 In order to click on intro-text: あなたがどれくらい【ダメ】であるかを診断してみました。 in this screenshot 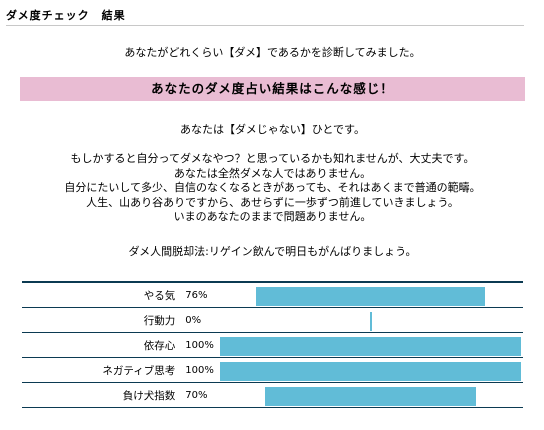, I will do `click(272, 52)`.